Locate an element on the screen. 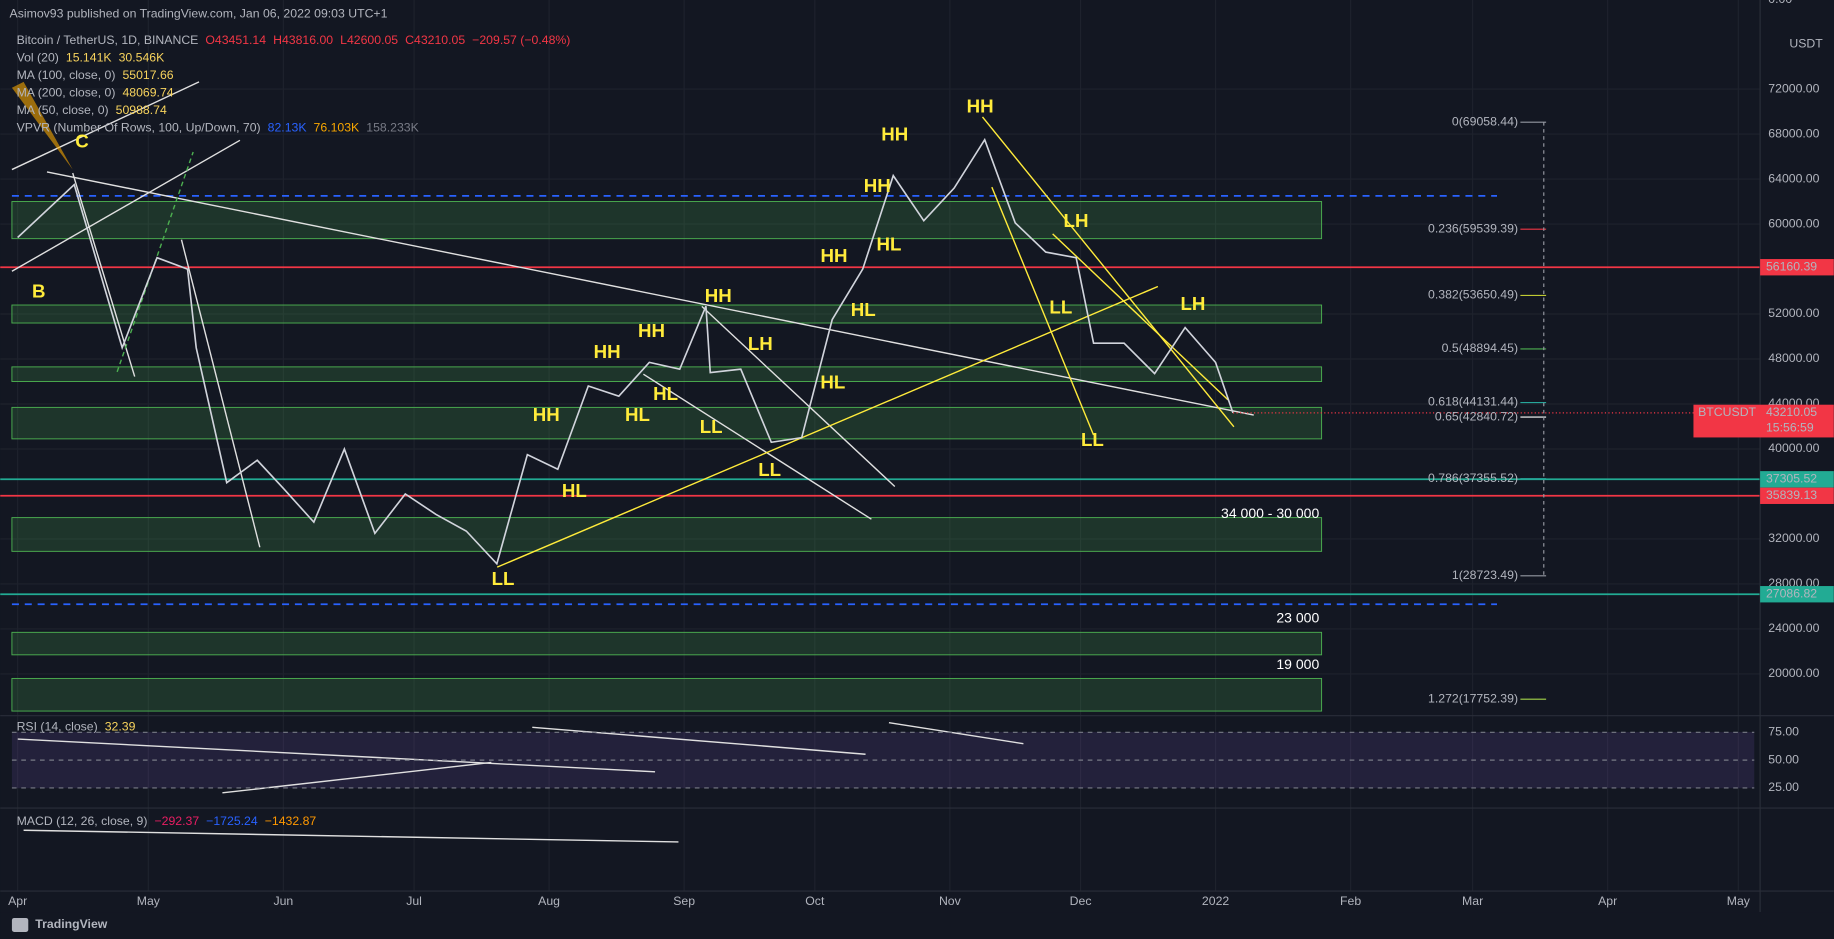 The height and width of the screenshot is (939, 1834). fib-label: 0.236(59539.39) is located at coordinates (1473, 228).